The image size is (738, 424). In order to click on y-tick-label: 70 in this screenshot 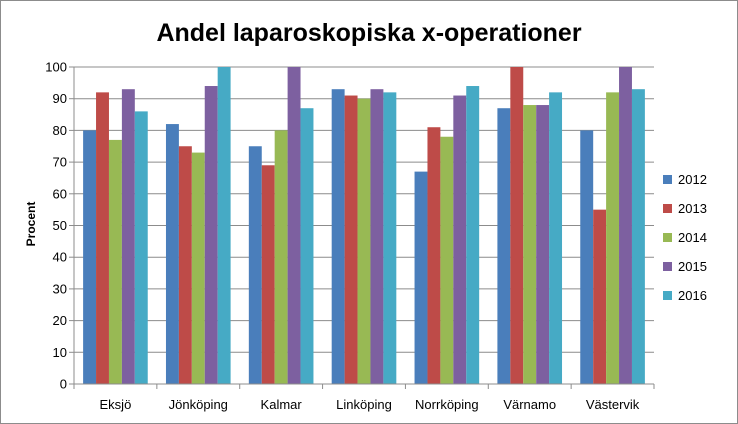, I will do `click(60, 162)`.